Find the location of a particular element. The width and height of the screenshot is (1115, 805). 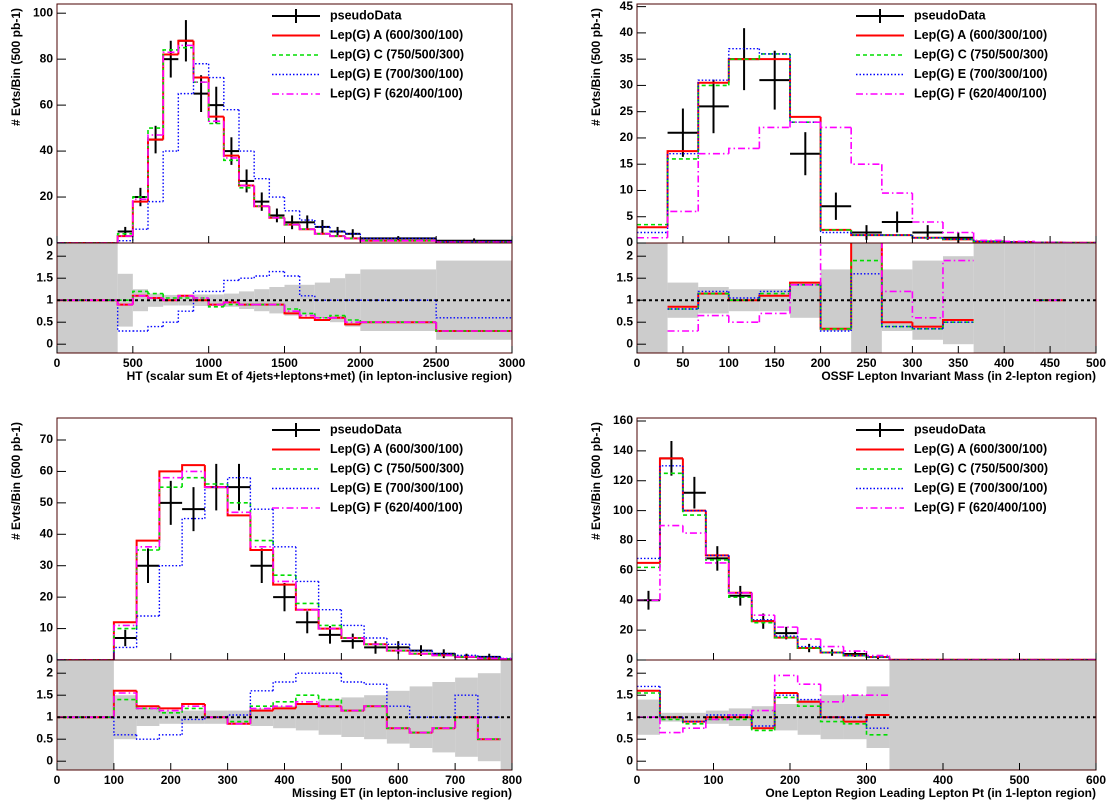

legend-label: pseudoData is located at coordinates (366, 429).